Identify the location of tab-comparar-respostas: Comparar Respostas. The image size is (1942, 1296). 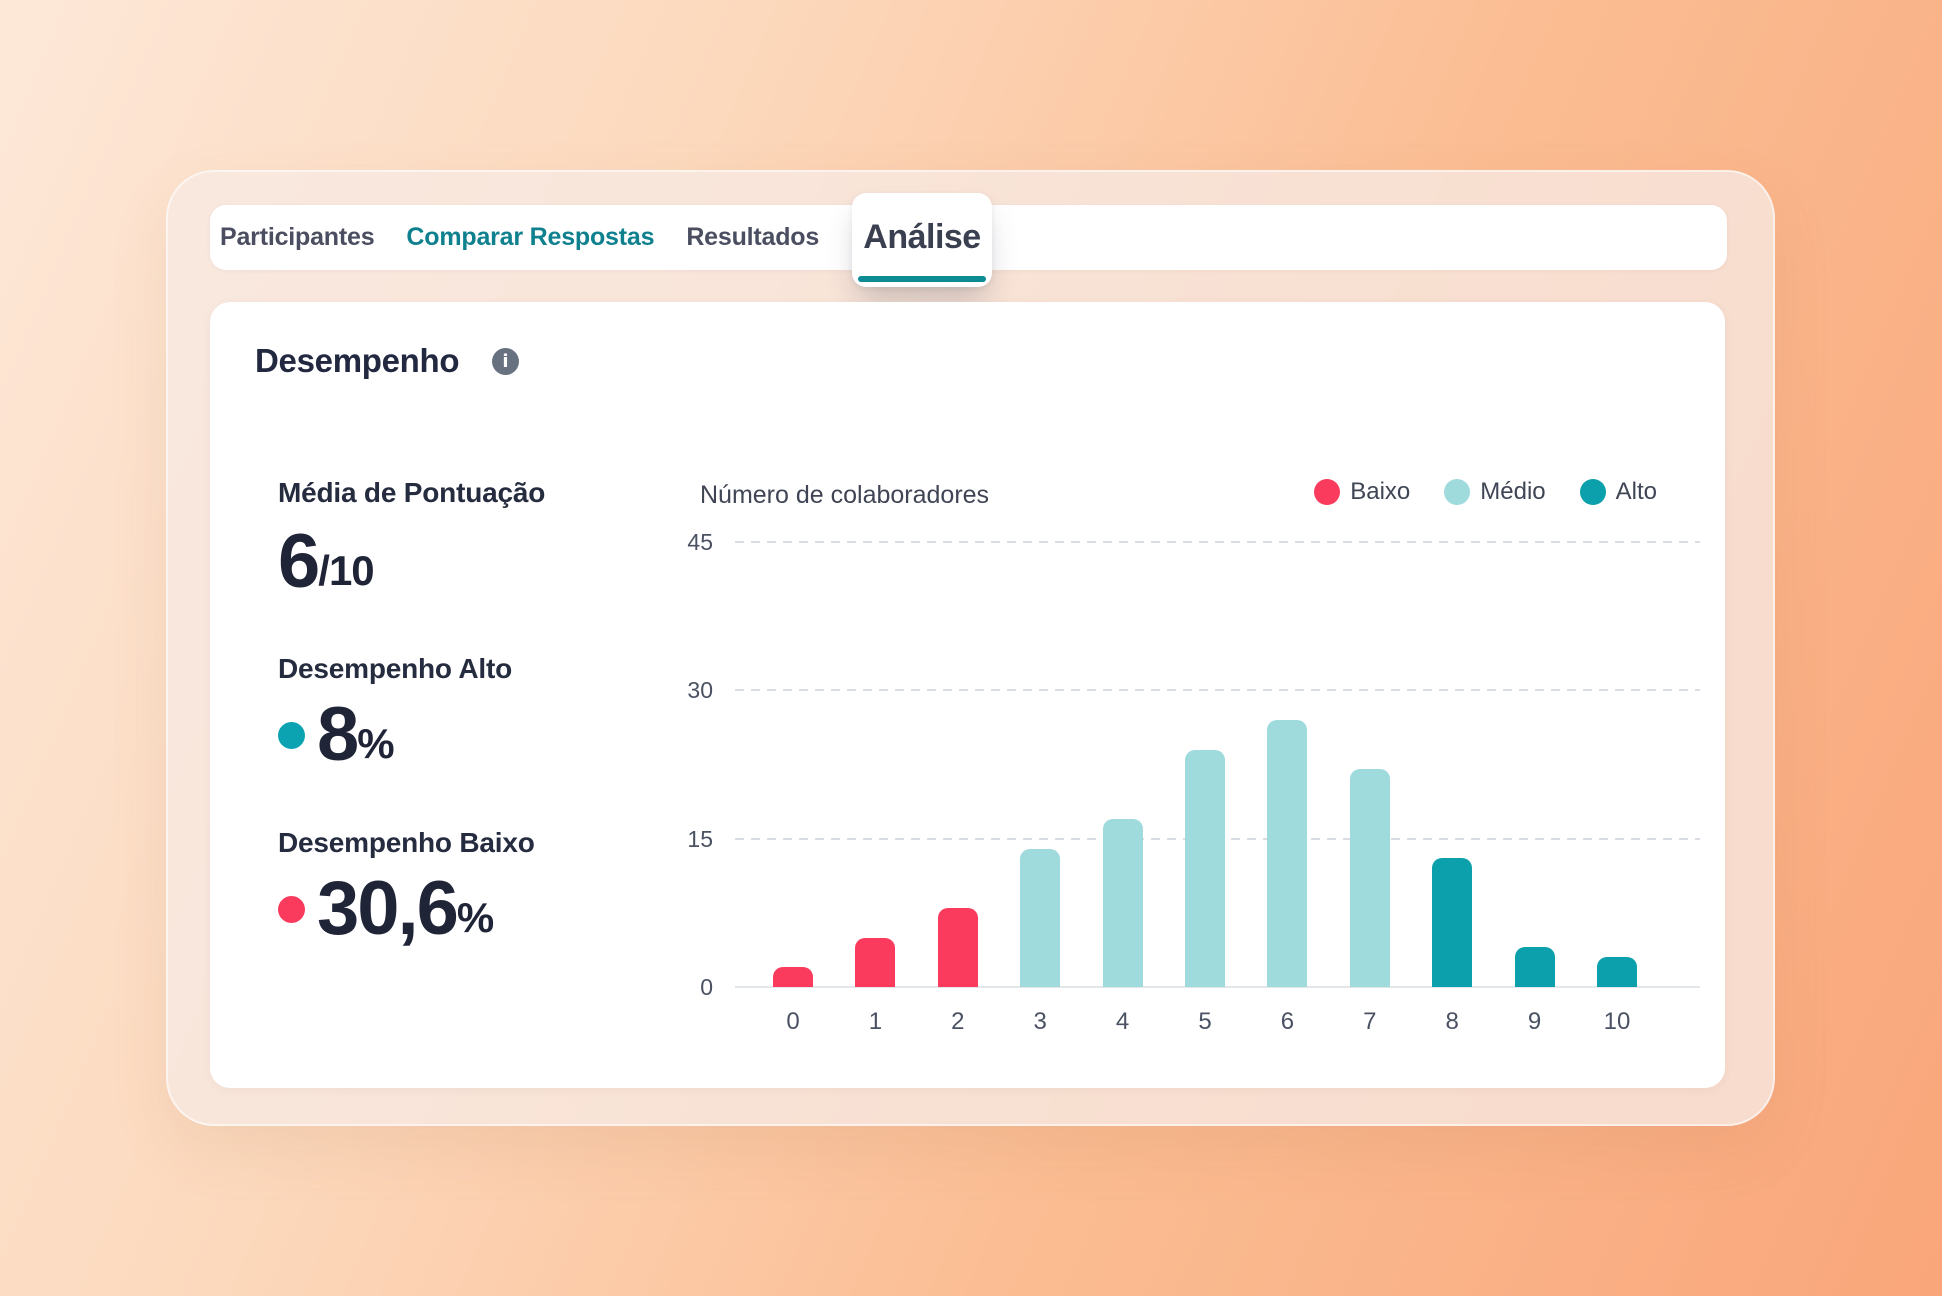
(530, 237).